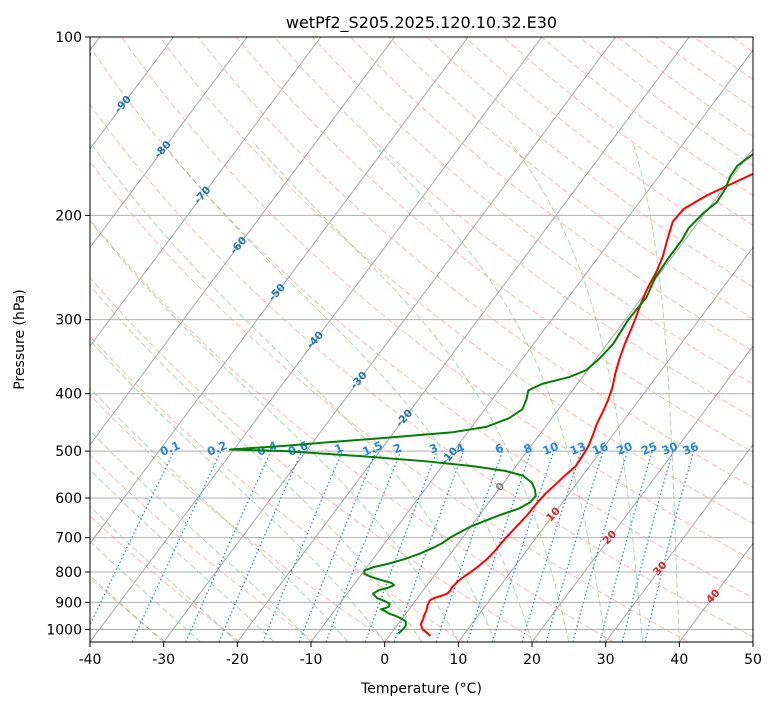  What do you see at coordinates (90, 660) in the screenshot?
I see `x-tick-label: -40` at bounding box center [90, 660].